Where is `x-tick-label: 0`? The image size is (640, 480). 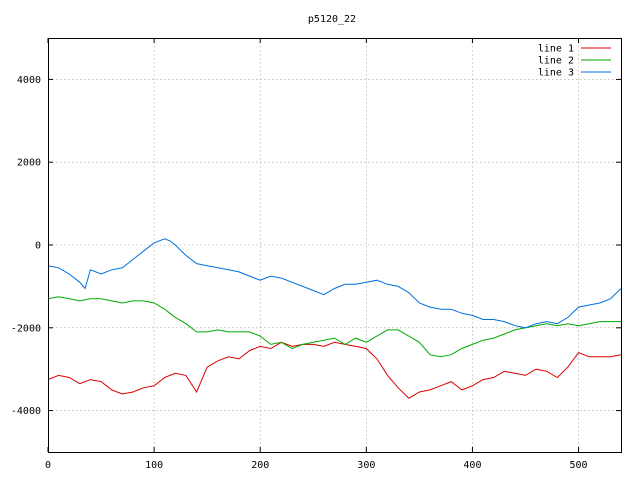 x-tick-label: 0 is located at coordinates (48, 465).